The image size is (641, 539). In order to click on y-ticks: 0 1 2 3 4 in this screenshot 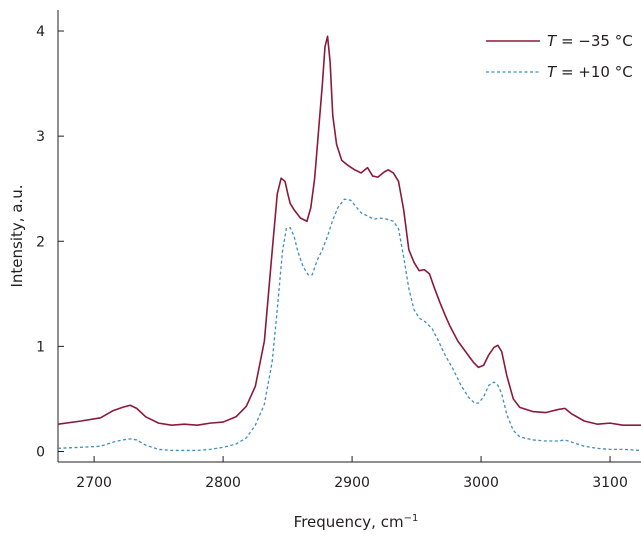, I will do `click(50, 242)`.